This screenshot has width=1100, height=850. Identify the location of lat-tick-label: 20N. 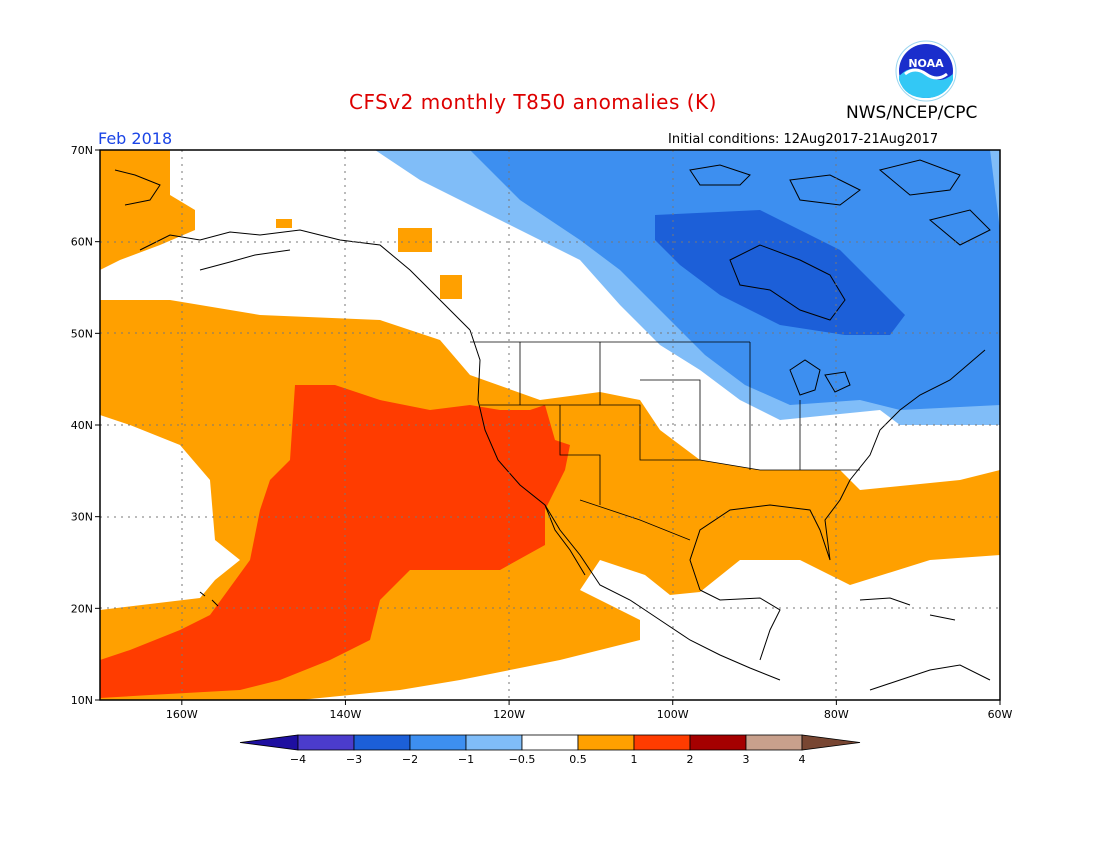
(82, 608).